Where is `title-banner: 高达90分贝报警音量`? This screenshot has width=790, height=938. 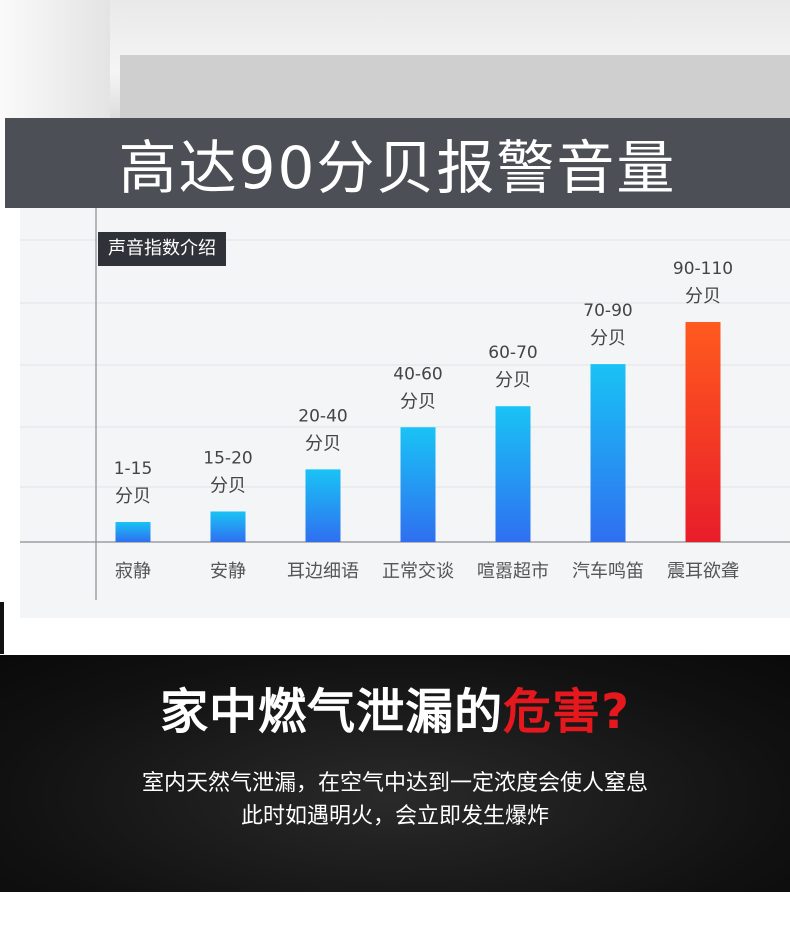
title-banner: 高达90分贝报警音量 is located at coordinates (397, 163).